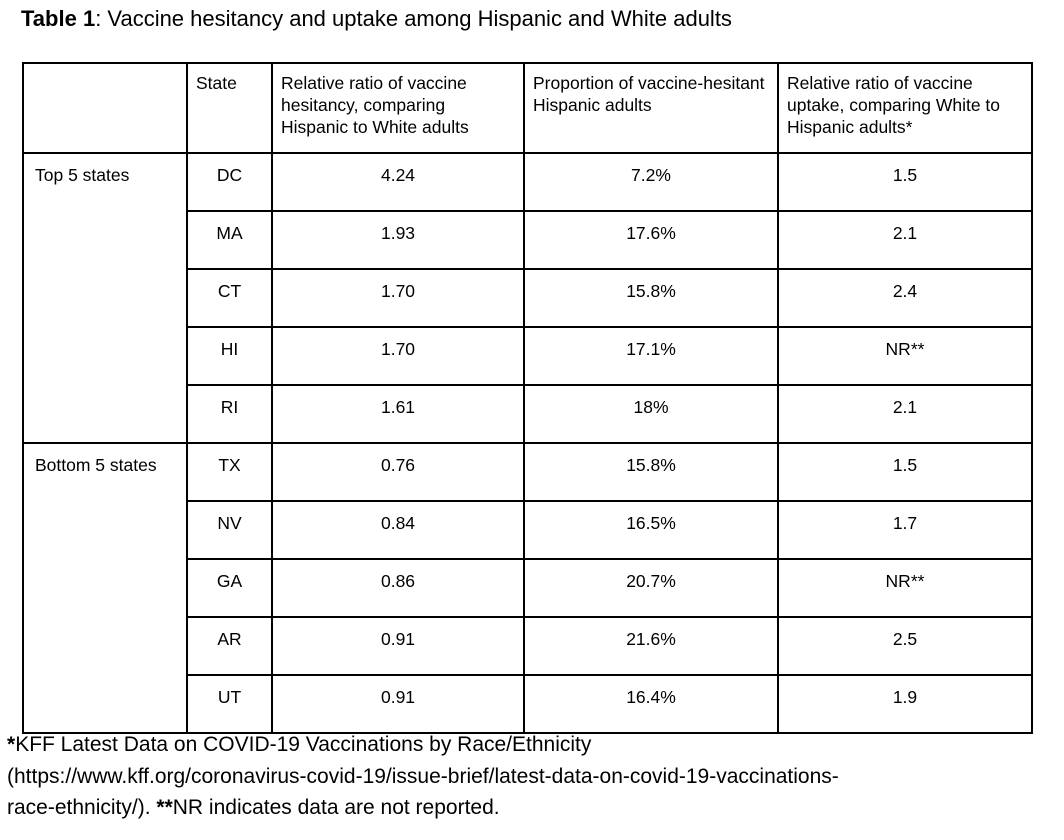 This screenshot has width=1064, height=840. Describe the element at coordinates (398, 414) in the screenshot. I see `value-cell: 1.61` at that location.